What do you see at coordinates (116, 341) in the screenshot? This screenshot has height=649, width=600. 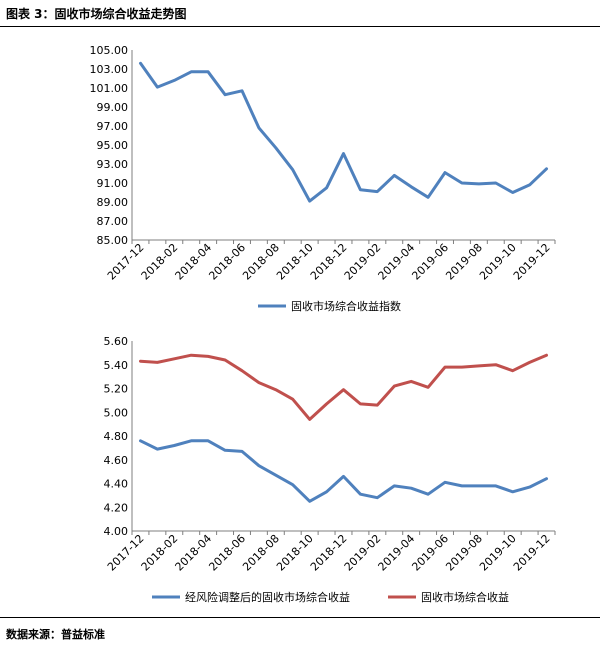 I see `y-tick-label: 5.60` at bounding box center [116, 341].